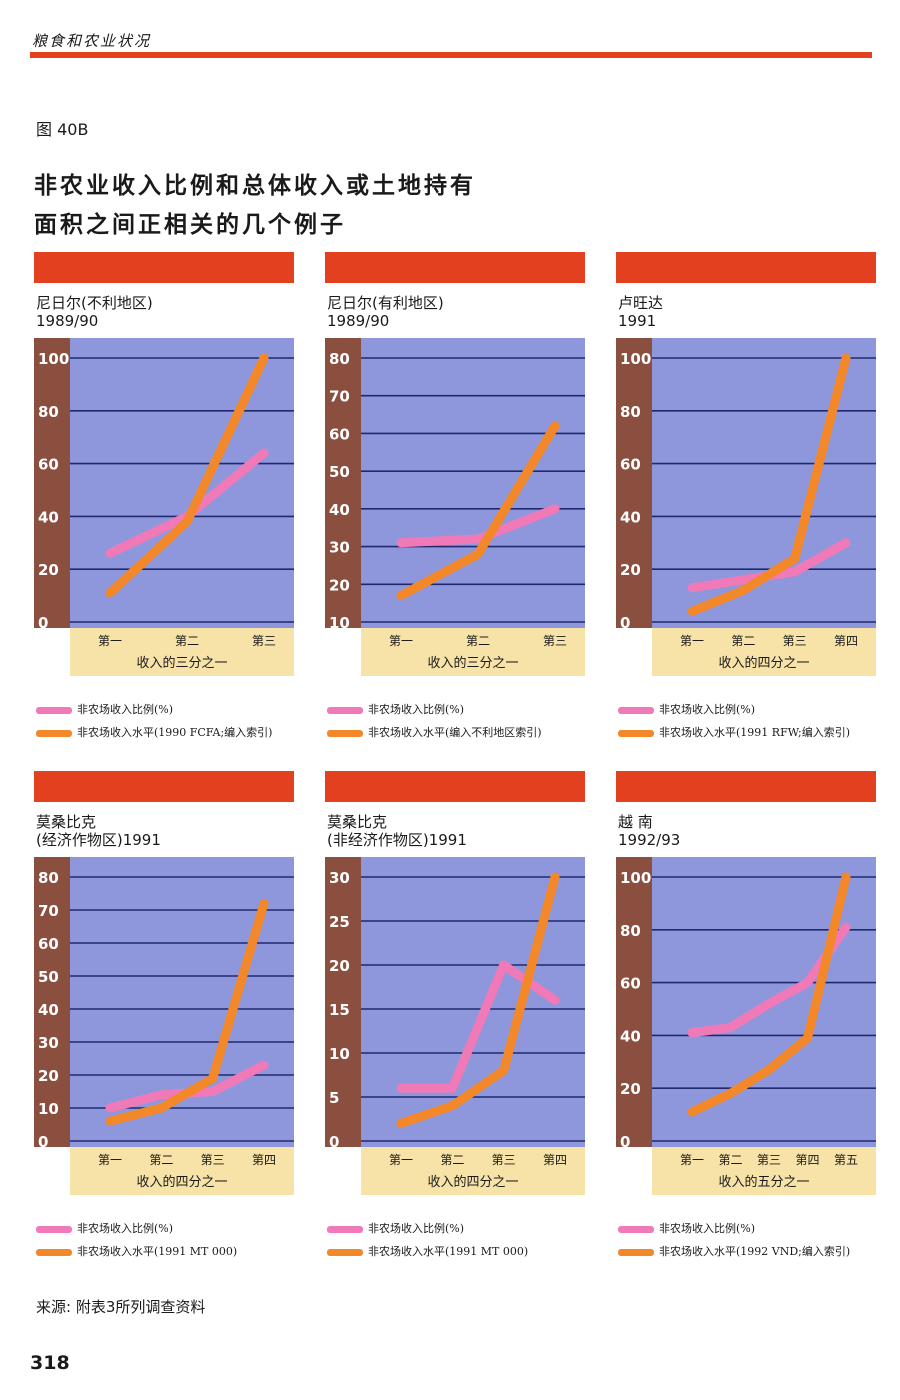  Describe the element at coordinates (67, 321) in the screenshot. I see `chart-title-line2: 1989/90` at that location.